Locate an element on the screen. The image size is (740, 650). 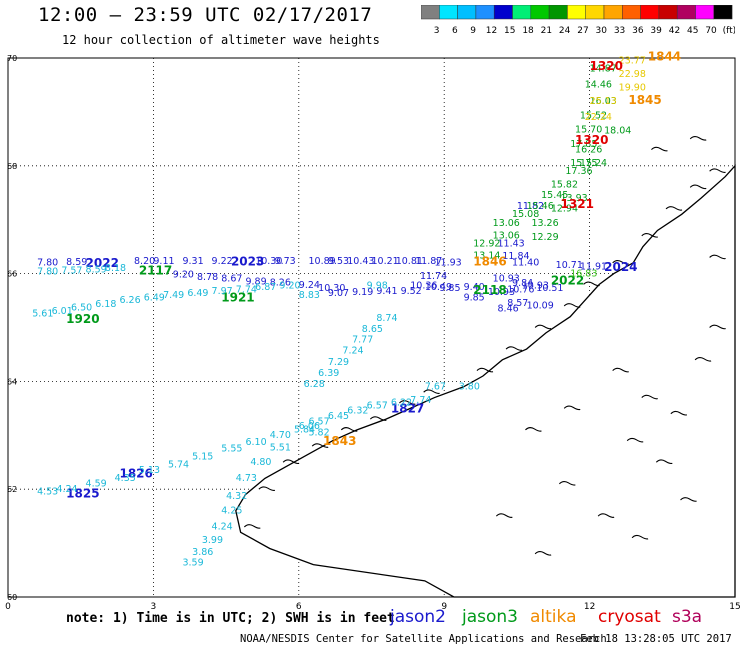
colorbar-tick: (ft) is located at coordinates (729, 31).